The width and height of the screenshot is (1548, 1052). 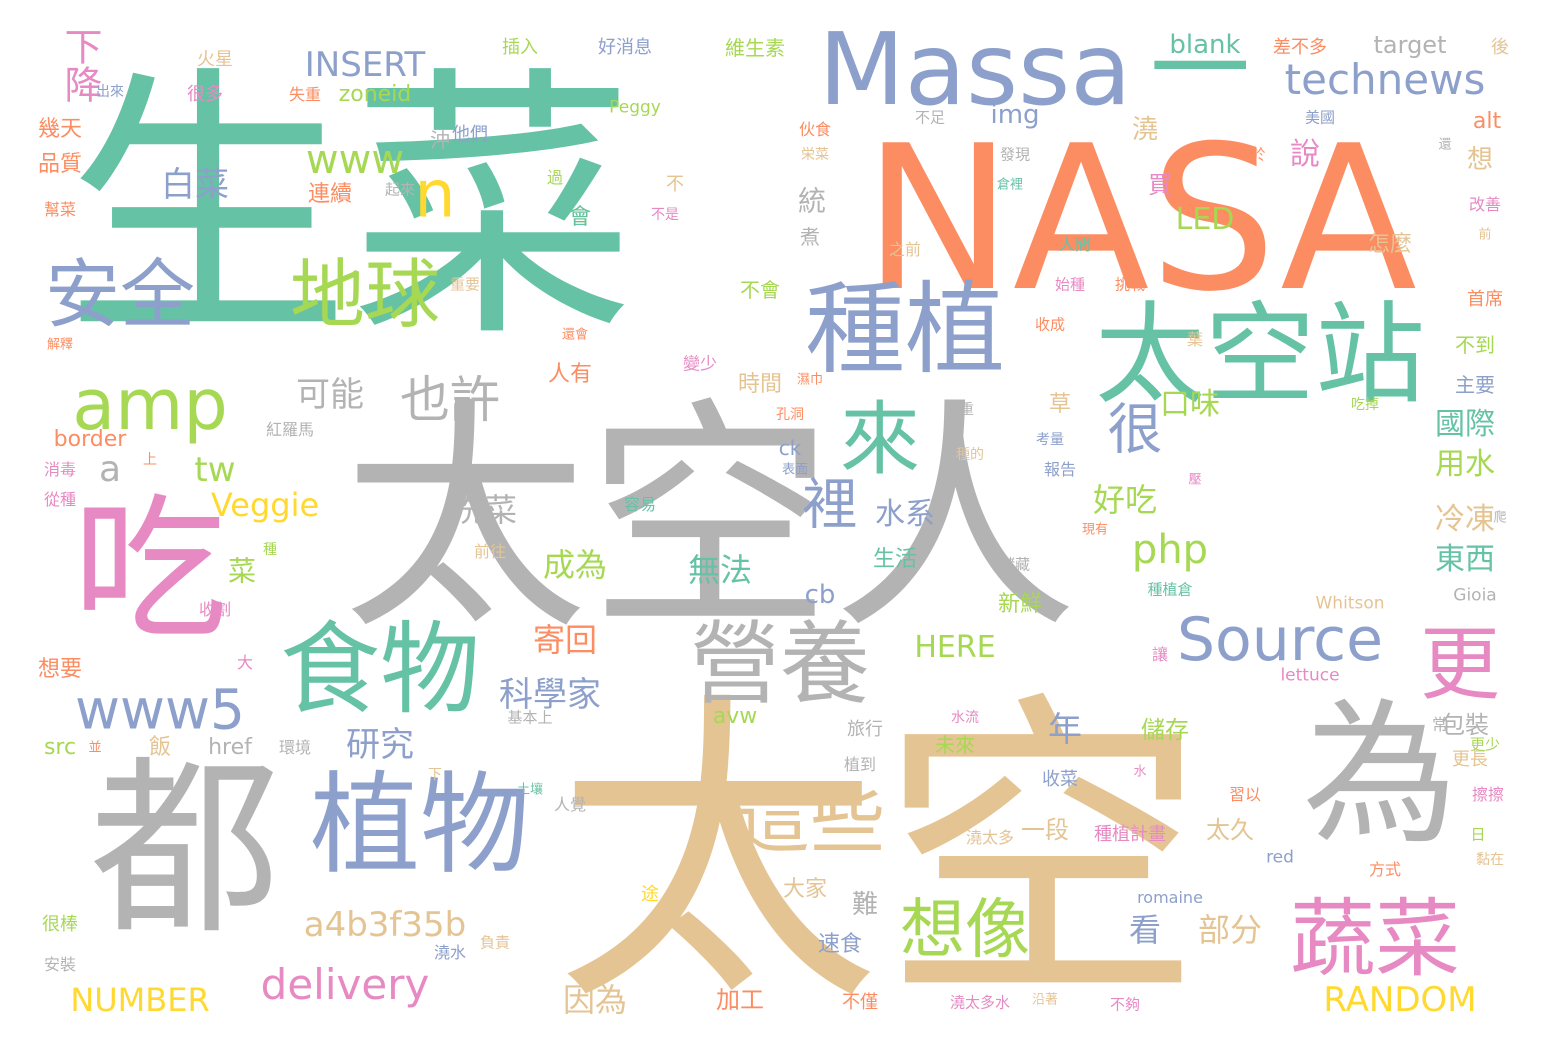 What do you see at coordinates (755, 48) in the screenshot?
I see `word-112: 維生素` at bounding box center [755, 48].